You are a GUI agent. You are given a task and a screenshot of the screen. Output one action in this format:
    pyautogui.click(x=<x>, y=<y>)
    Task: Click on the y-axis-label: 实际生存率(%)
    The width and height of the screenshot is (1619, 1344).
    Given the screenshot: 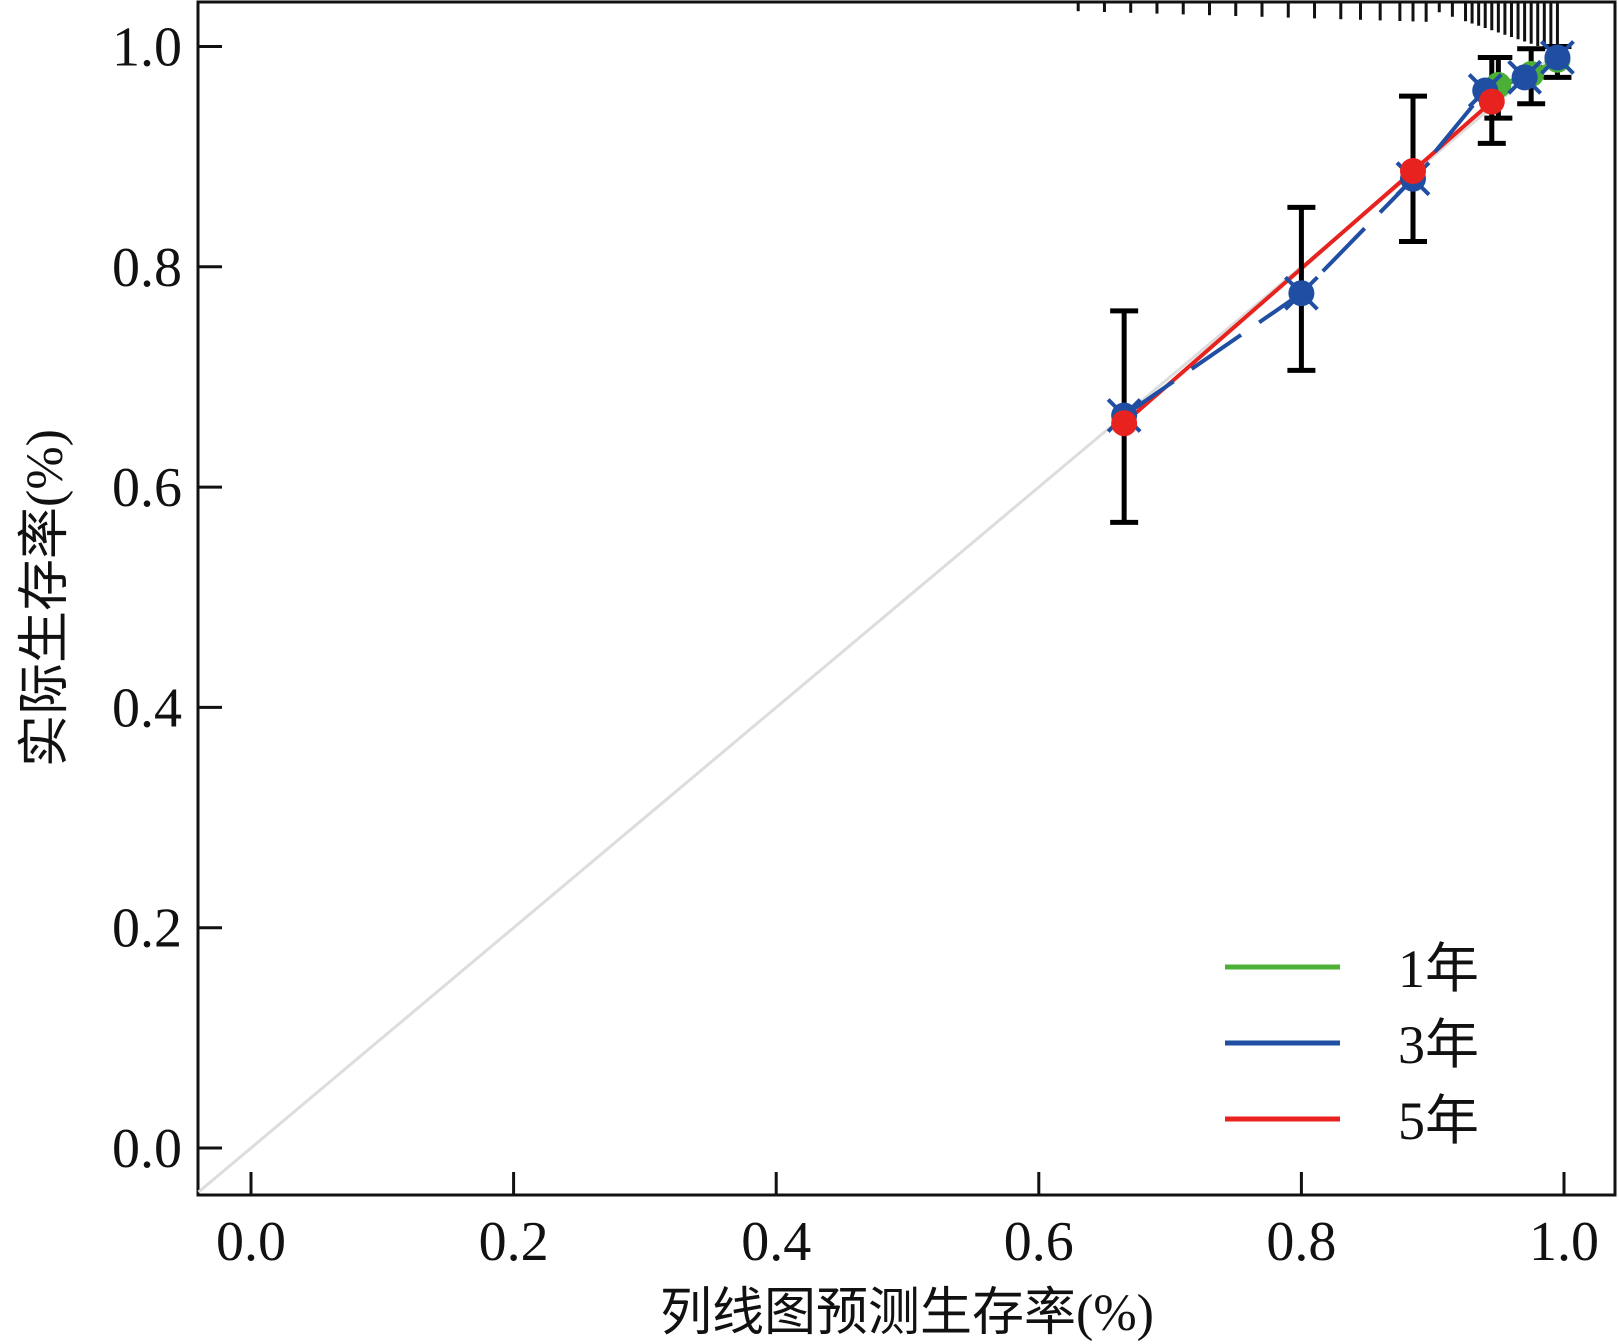 What is the action you would take?
    pyautogui.click(x=45, y=598)
    